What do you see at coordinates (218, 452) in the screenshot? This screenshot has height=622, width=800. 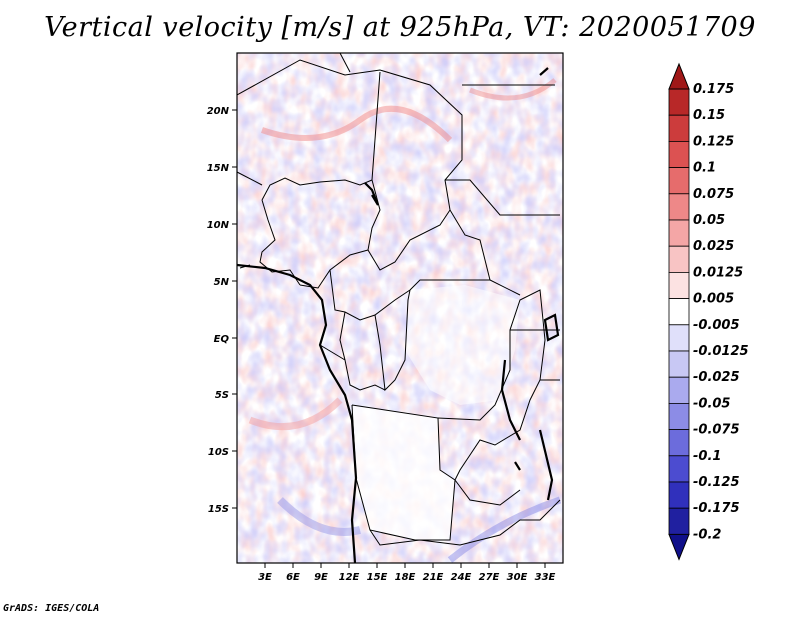 I see `lat-label-10s: 10S` at bounding box center [218, 452].